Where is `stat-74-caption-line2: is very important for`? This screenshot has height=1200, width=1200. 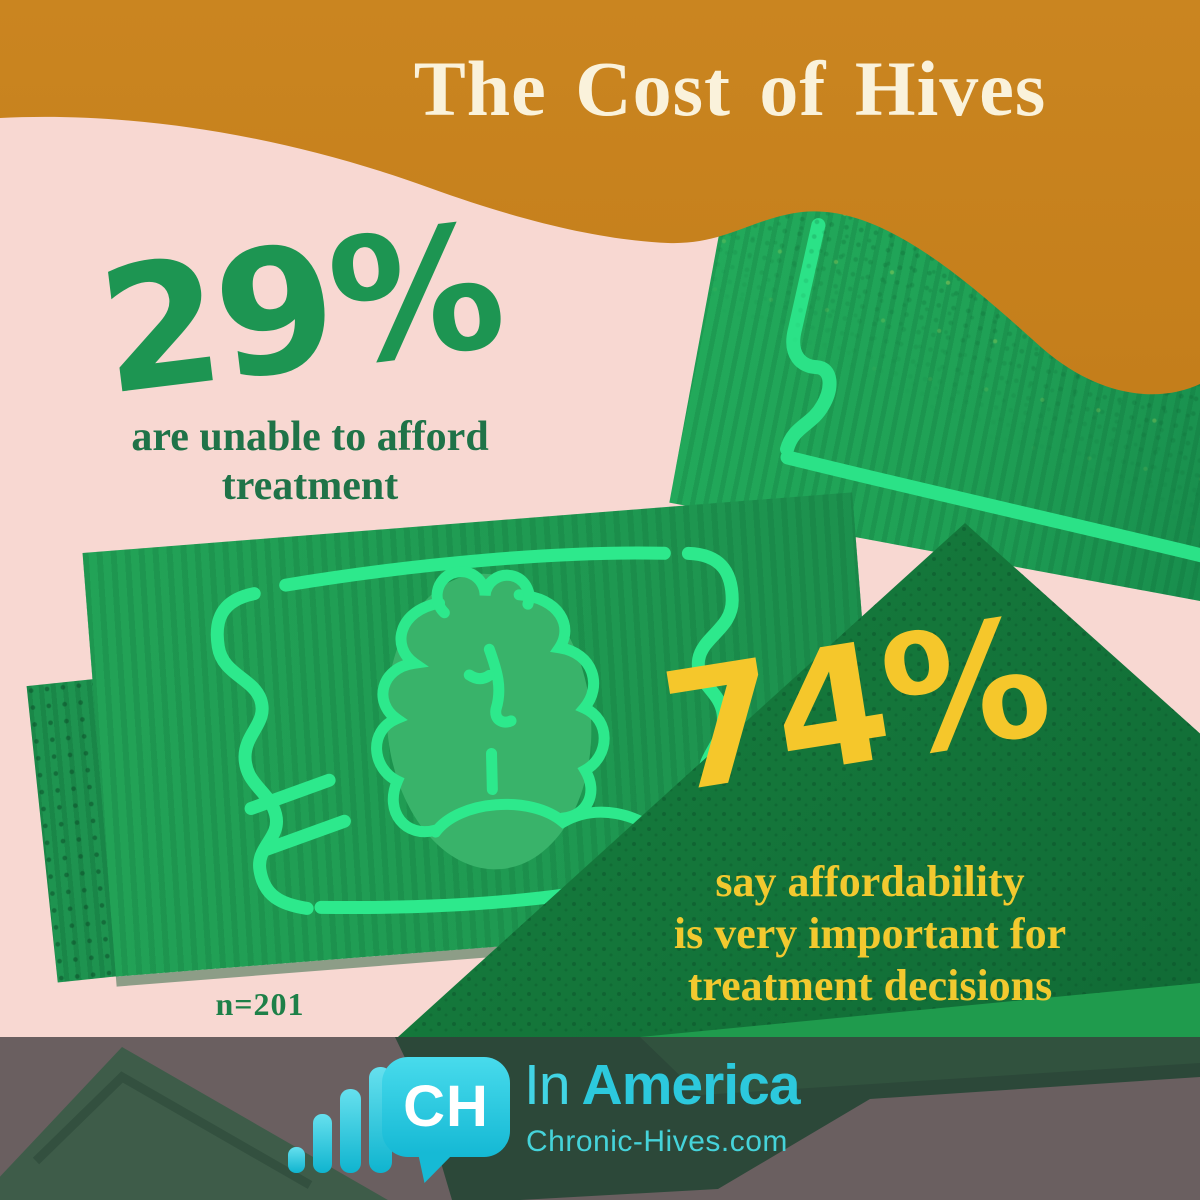
stat-74-caption-line2: is very important for is located at coordinates (870, 933).